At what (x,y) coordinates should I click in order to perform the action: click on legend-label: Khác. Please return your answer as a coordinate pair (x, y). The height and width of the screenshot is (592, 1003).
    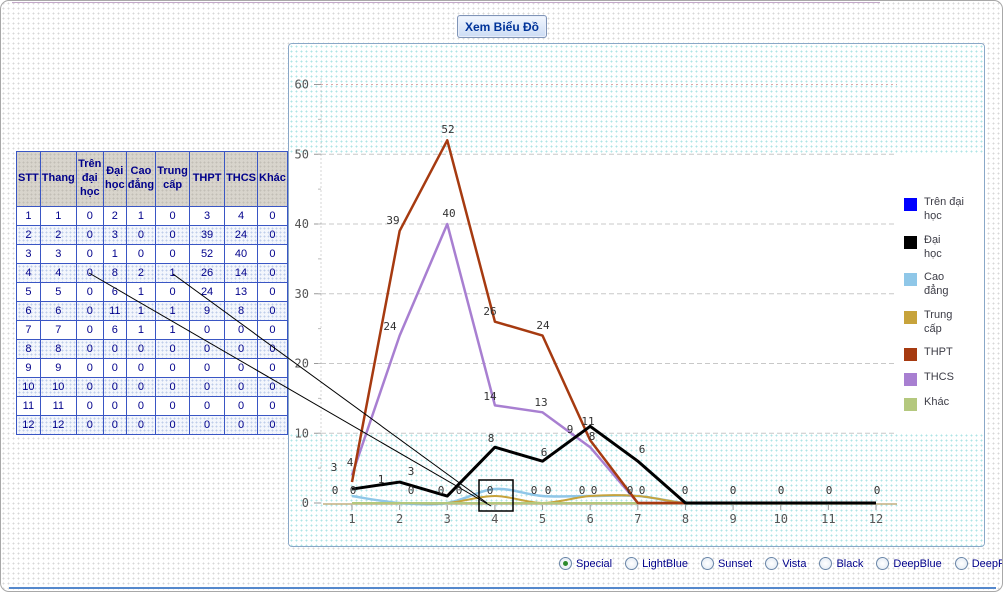
    Looking at the image, I should click on (937, 402).